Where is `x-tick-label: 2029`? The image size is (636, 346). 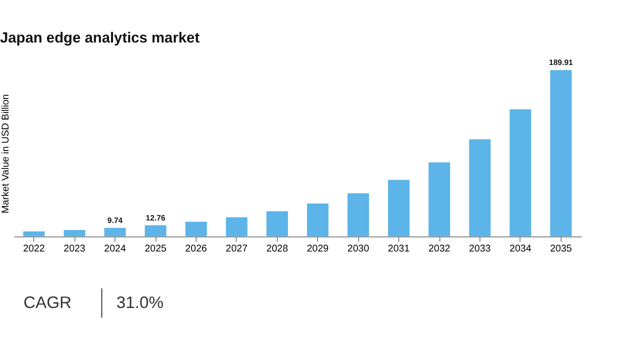 x-tick-label: 2029 is located at coordinates (317, 249).